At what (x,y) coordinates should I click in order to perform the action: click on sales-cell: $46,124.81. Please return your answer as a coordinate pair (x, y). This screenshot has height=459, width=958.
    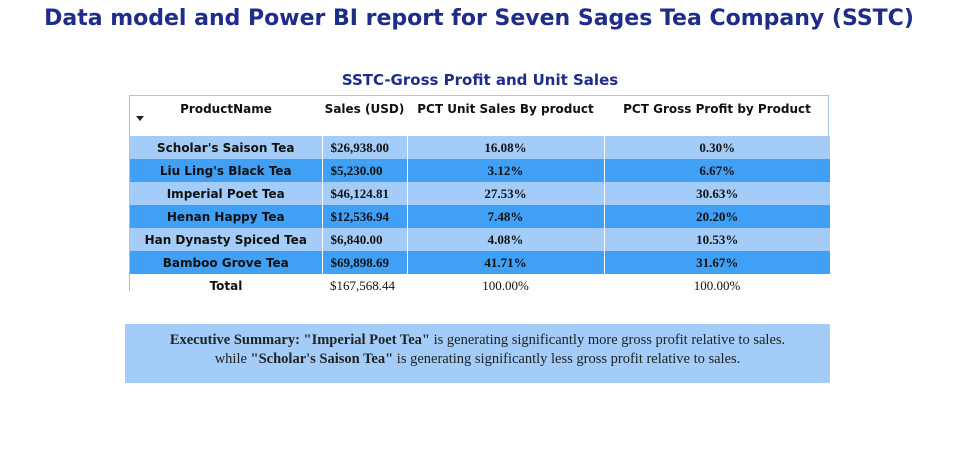
    Looking at the image, I should click on (364, 193).